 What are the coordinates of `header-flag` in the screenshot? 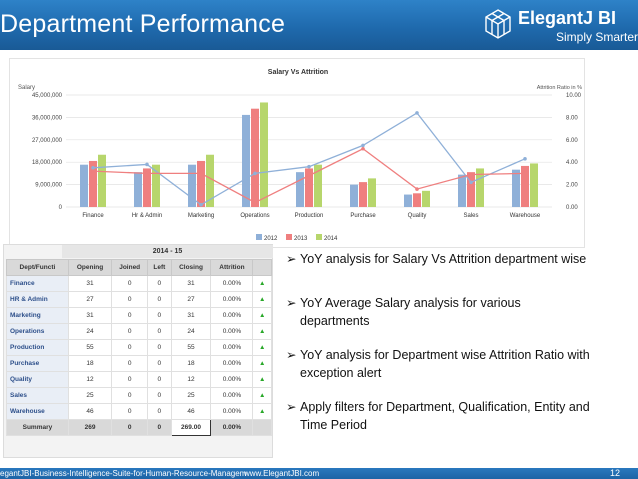 It's located at (262, 267).